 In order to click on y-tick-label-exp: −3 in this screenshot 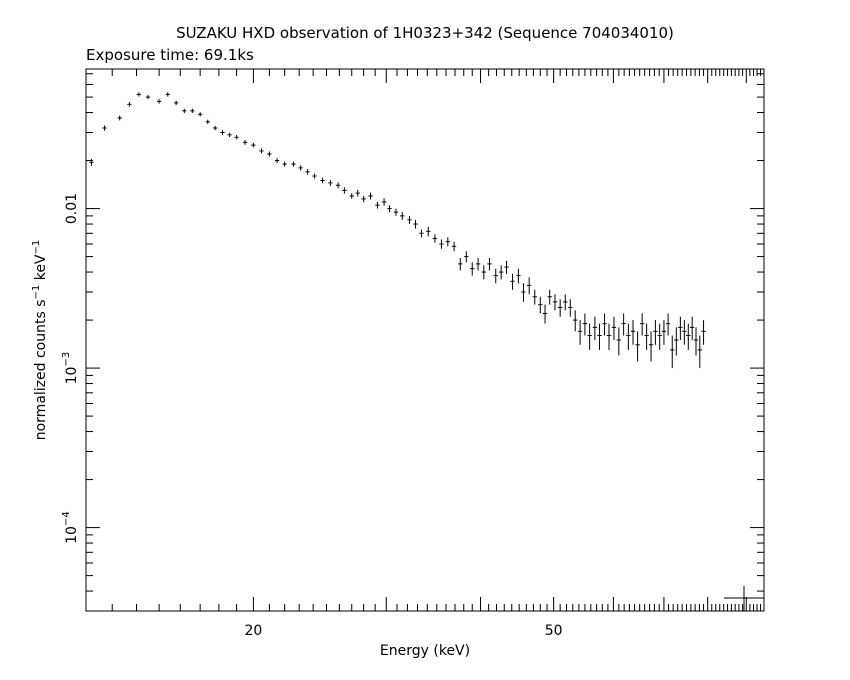, I will do `click(66, 359)`.